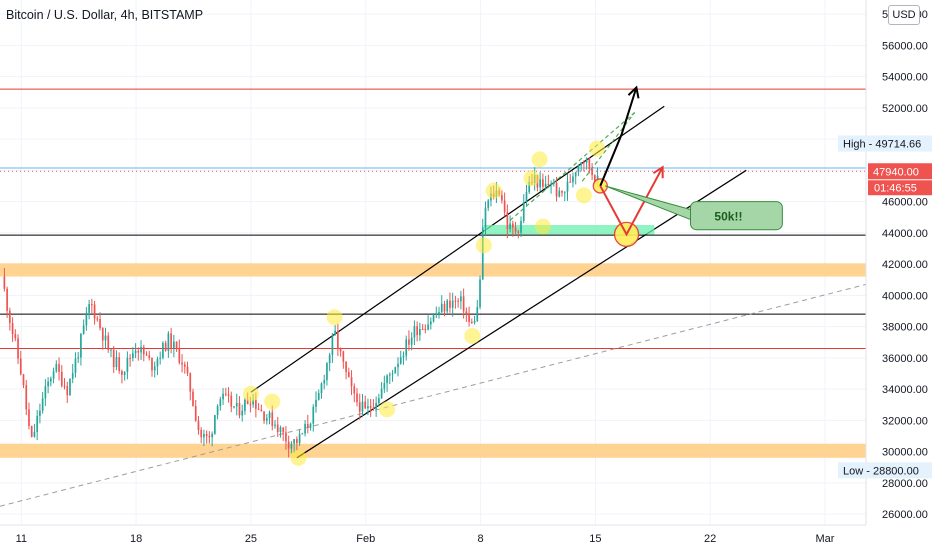 The height and width of the screenshot is (550, 932). Describe the element at coordinates (728, 217) in the screenshot. I see `callout-text: 50k!!` at that location.